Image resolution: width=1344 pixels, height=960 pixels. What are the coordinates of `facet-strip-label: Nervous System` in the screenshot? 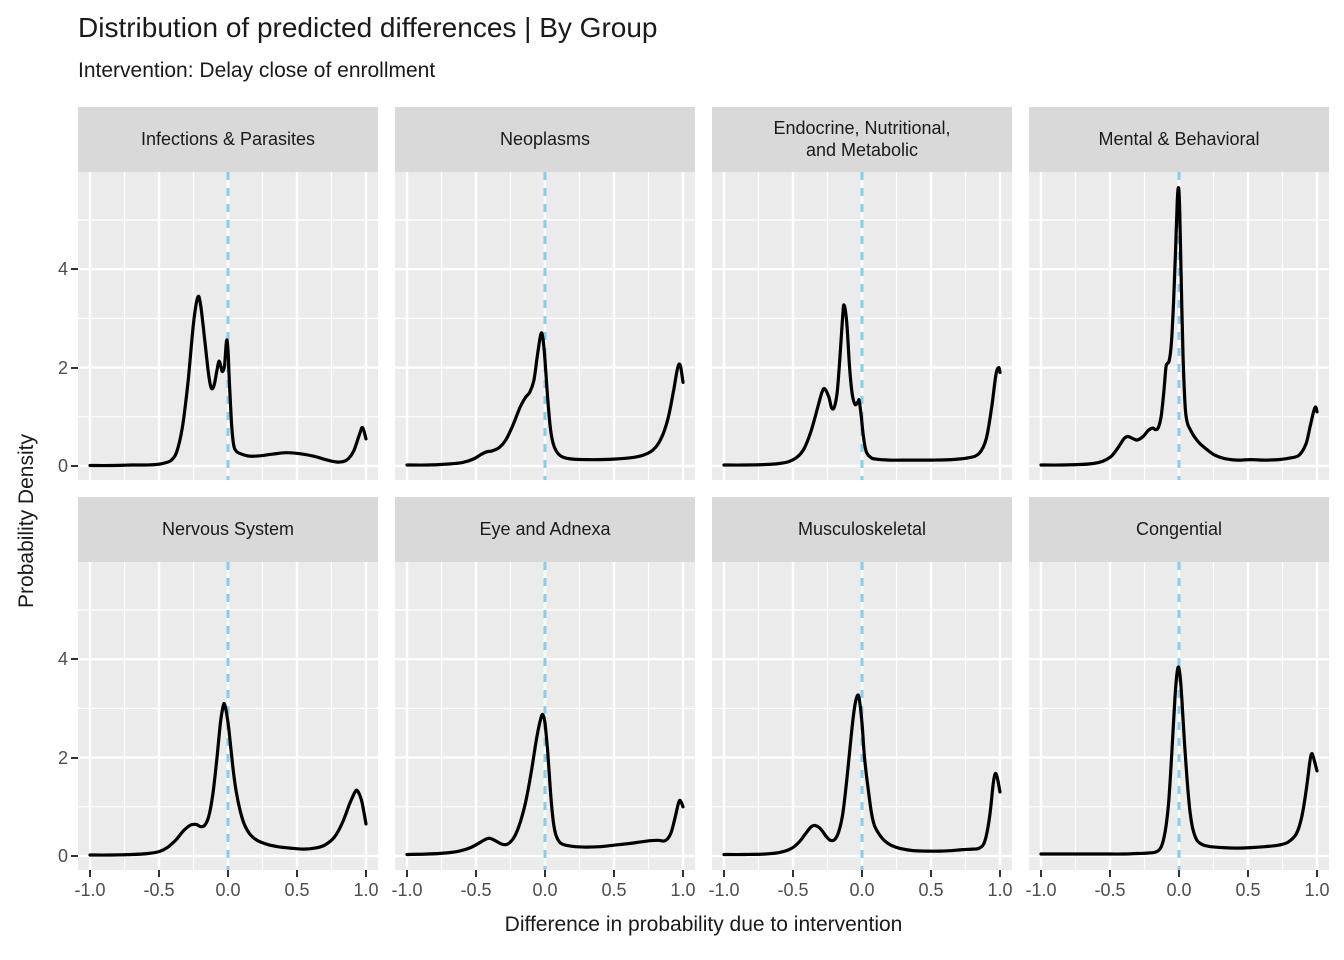 It's located at (228, 528).